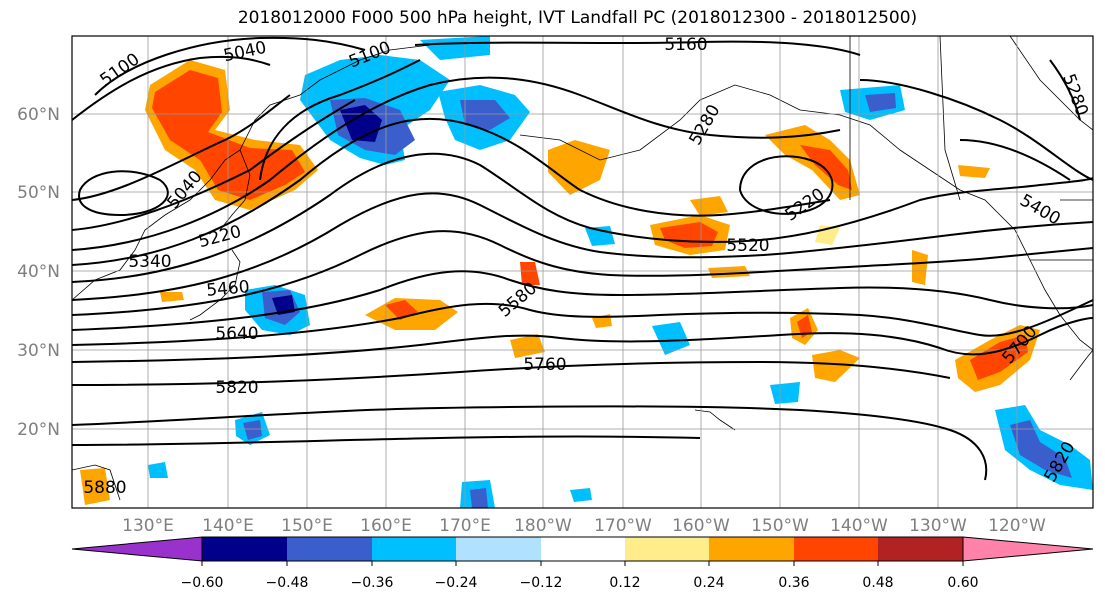 The width and height of the screenshot is (1105, 601). I want to click on lat-label: 50°N, so click(38, 193).